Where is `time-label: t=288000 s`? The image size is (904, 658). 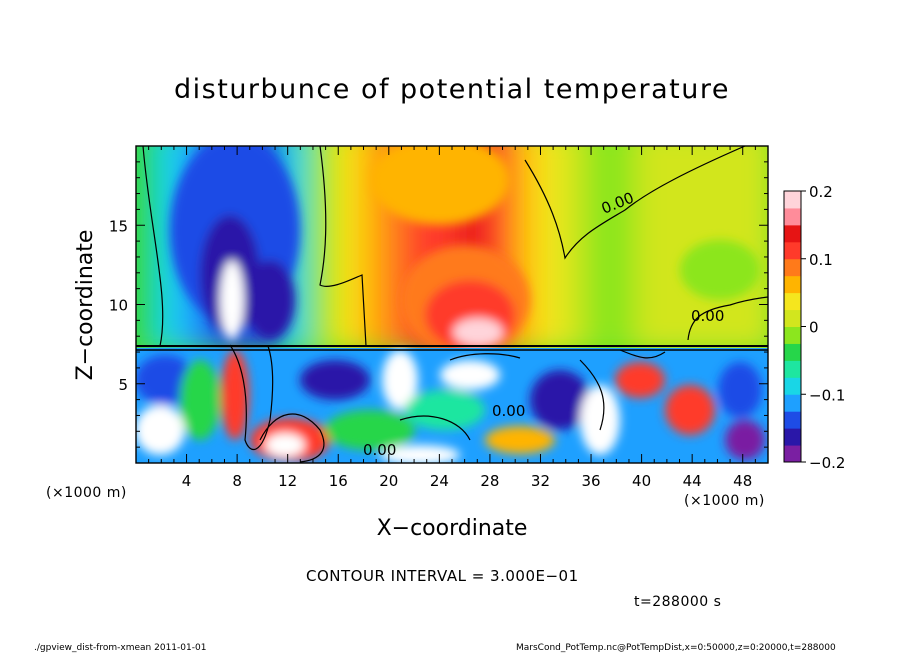 time-label: t=288000 s is located at coordinates (678, 602).